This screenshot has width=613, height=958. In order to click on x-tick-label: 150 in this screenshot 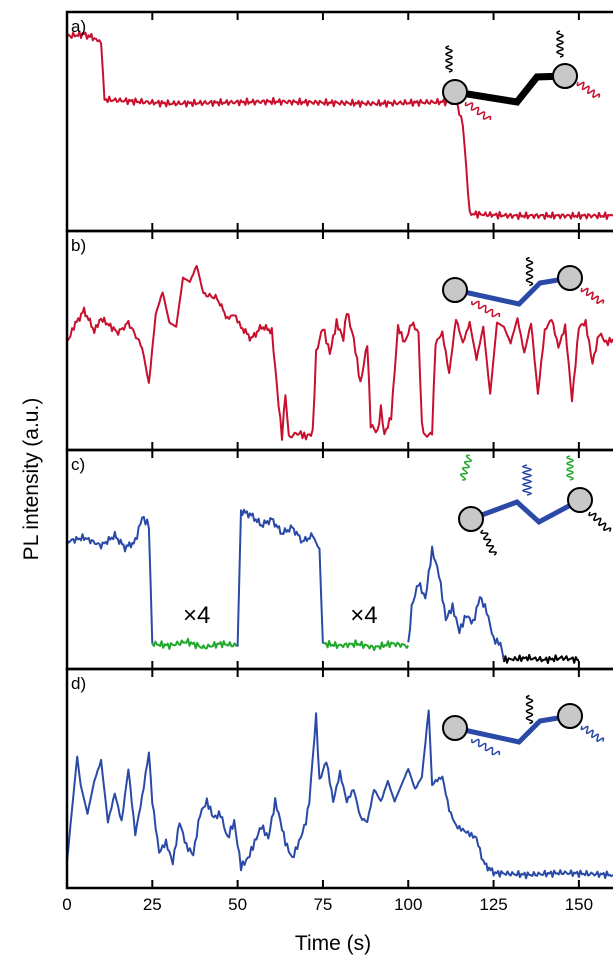, I will do `click(579, 904)`.